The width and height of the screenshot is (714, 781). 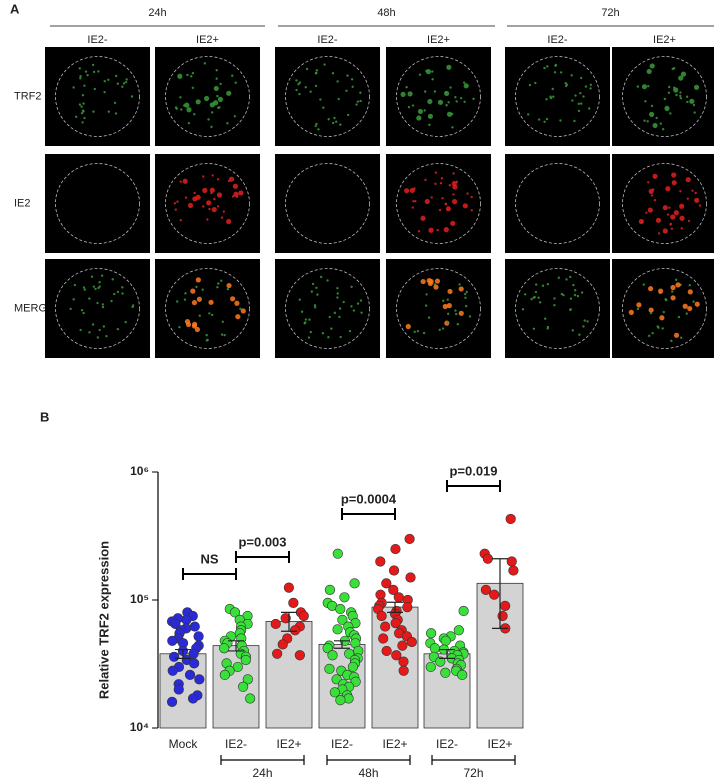 I want to click on time-label: 72h, so click(x=610, y=13).